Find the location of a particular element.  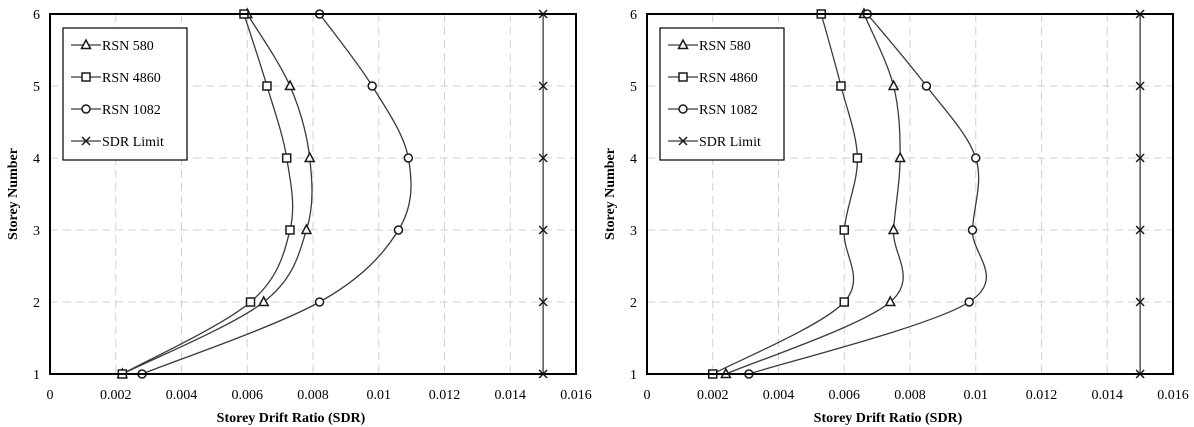

series-sdr-limit is located at coordinates (1140, 194).